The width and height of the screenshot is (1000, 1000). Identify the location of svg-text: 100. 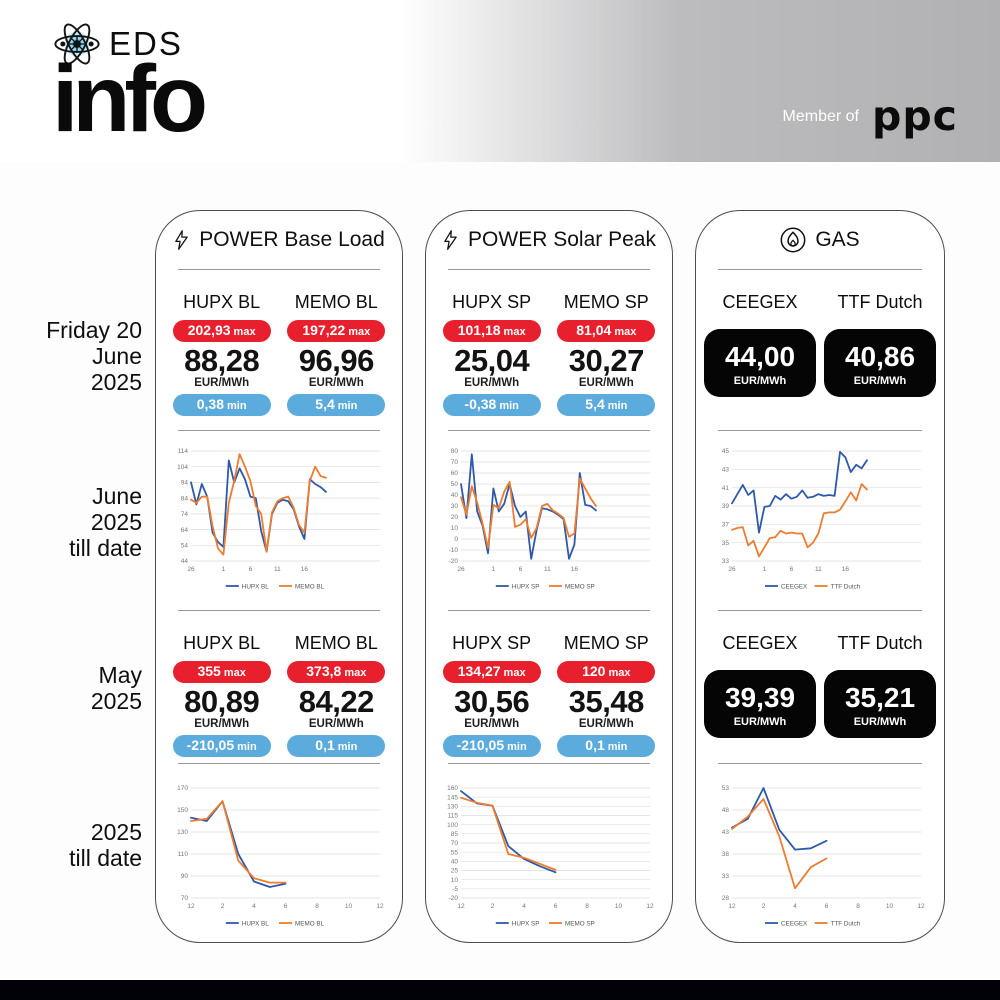
(452, 825).